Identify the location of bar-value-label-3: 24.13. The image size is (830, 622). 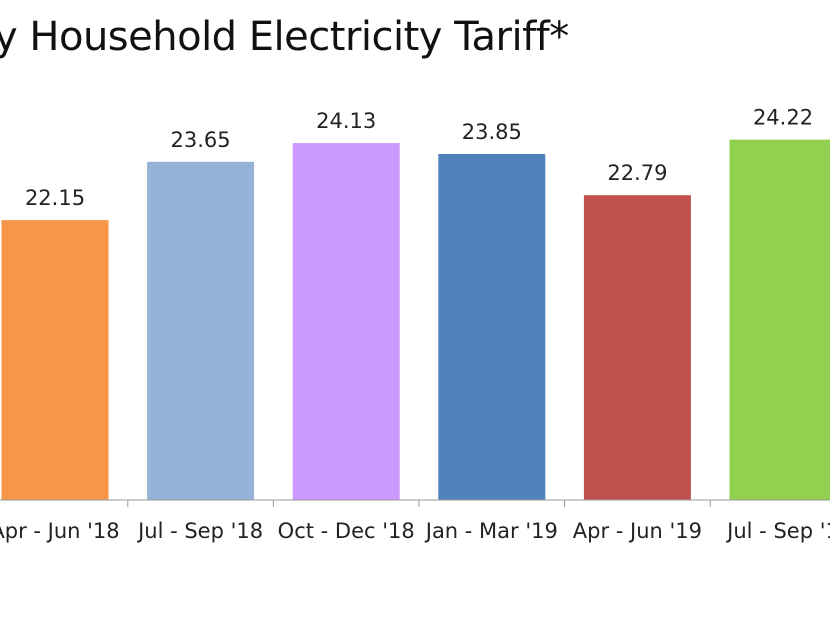
(346, 121).